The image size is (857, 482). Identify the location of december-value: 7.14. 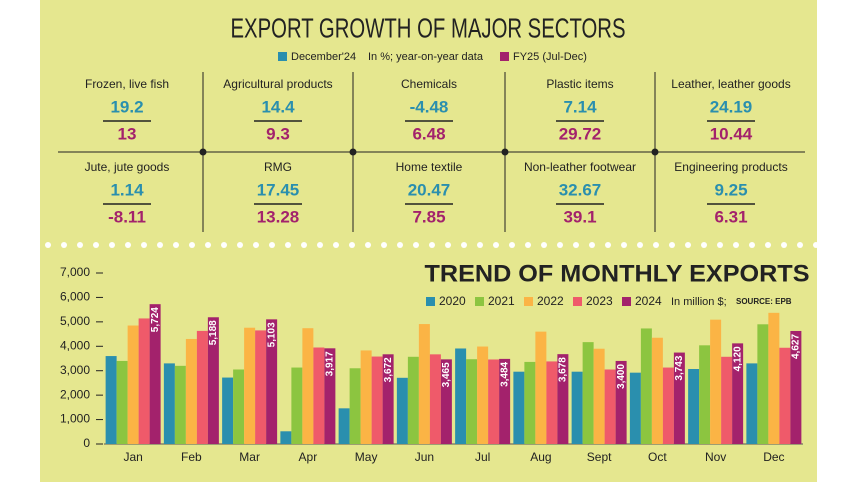
(580, 106).